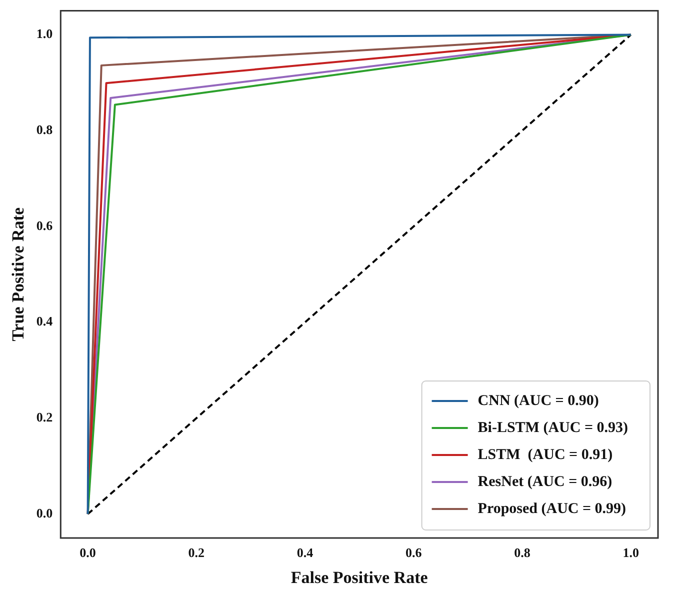 The height and width of the screenshot is (598, 673). Describe the element at coordinates (45, 225) in the screenshot. I see `y-tick-label: 0.6` at that location.